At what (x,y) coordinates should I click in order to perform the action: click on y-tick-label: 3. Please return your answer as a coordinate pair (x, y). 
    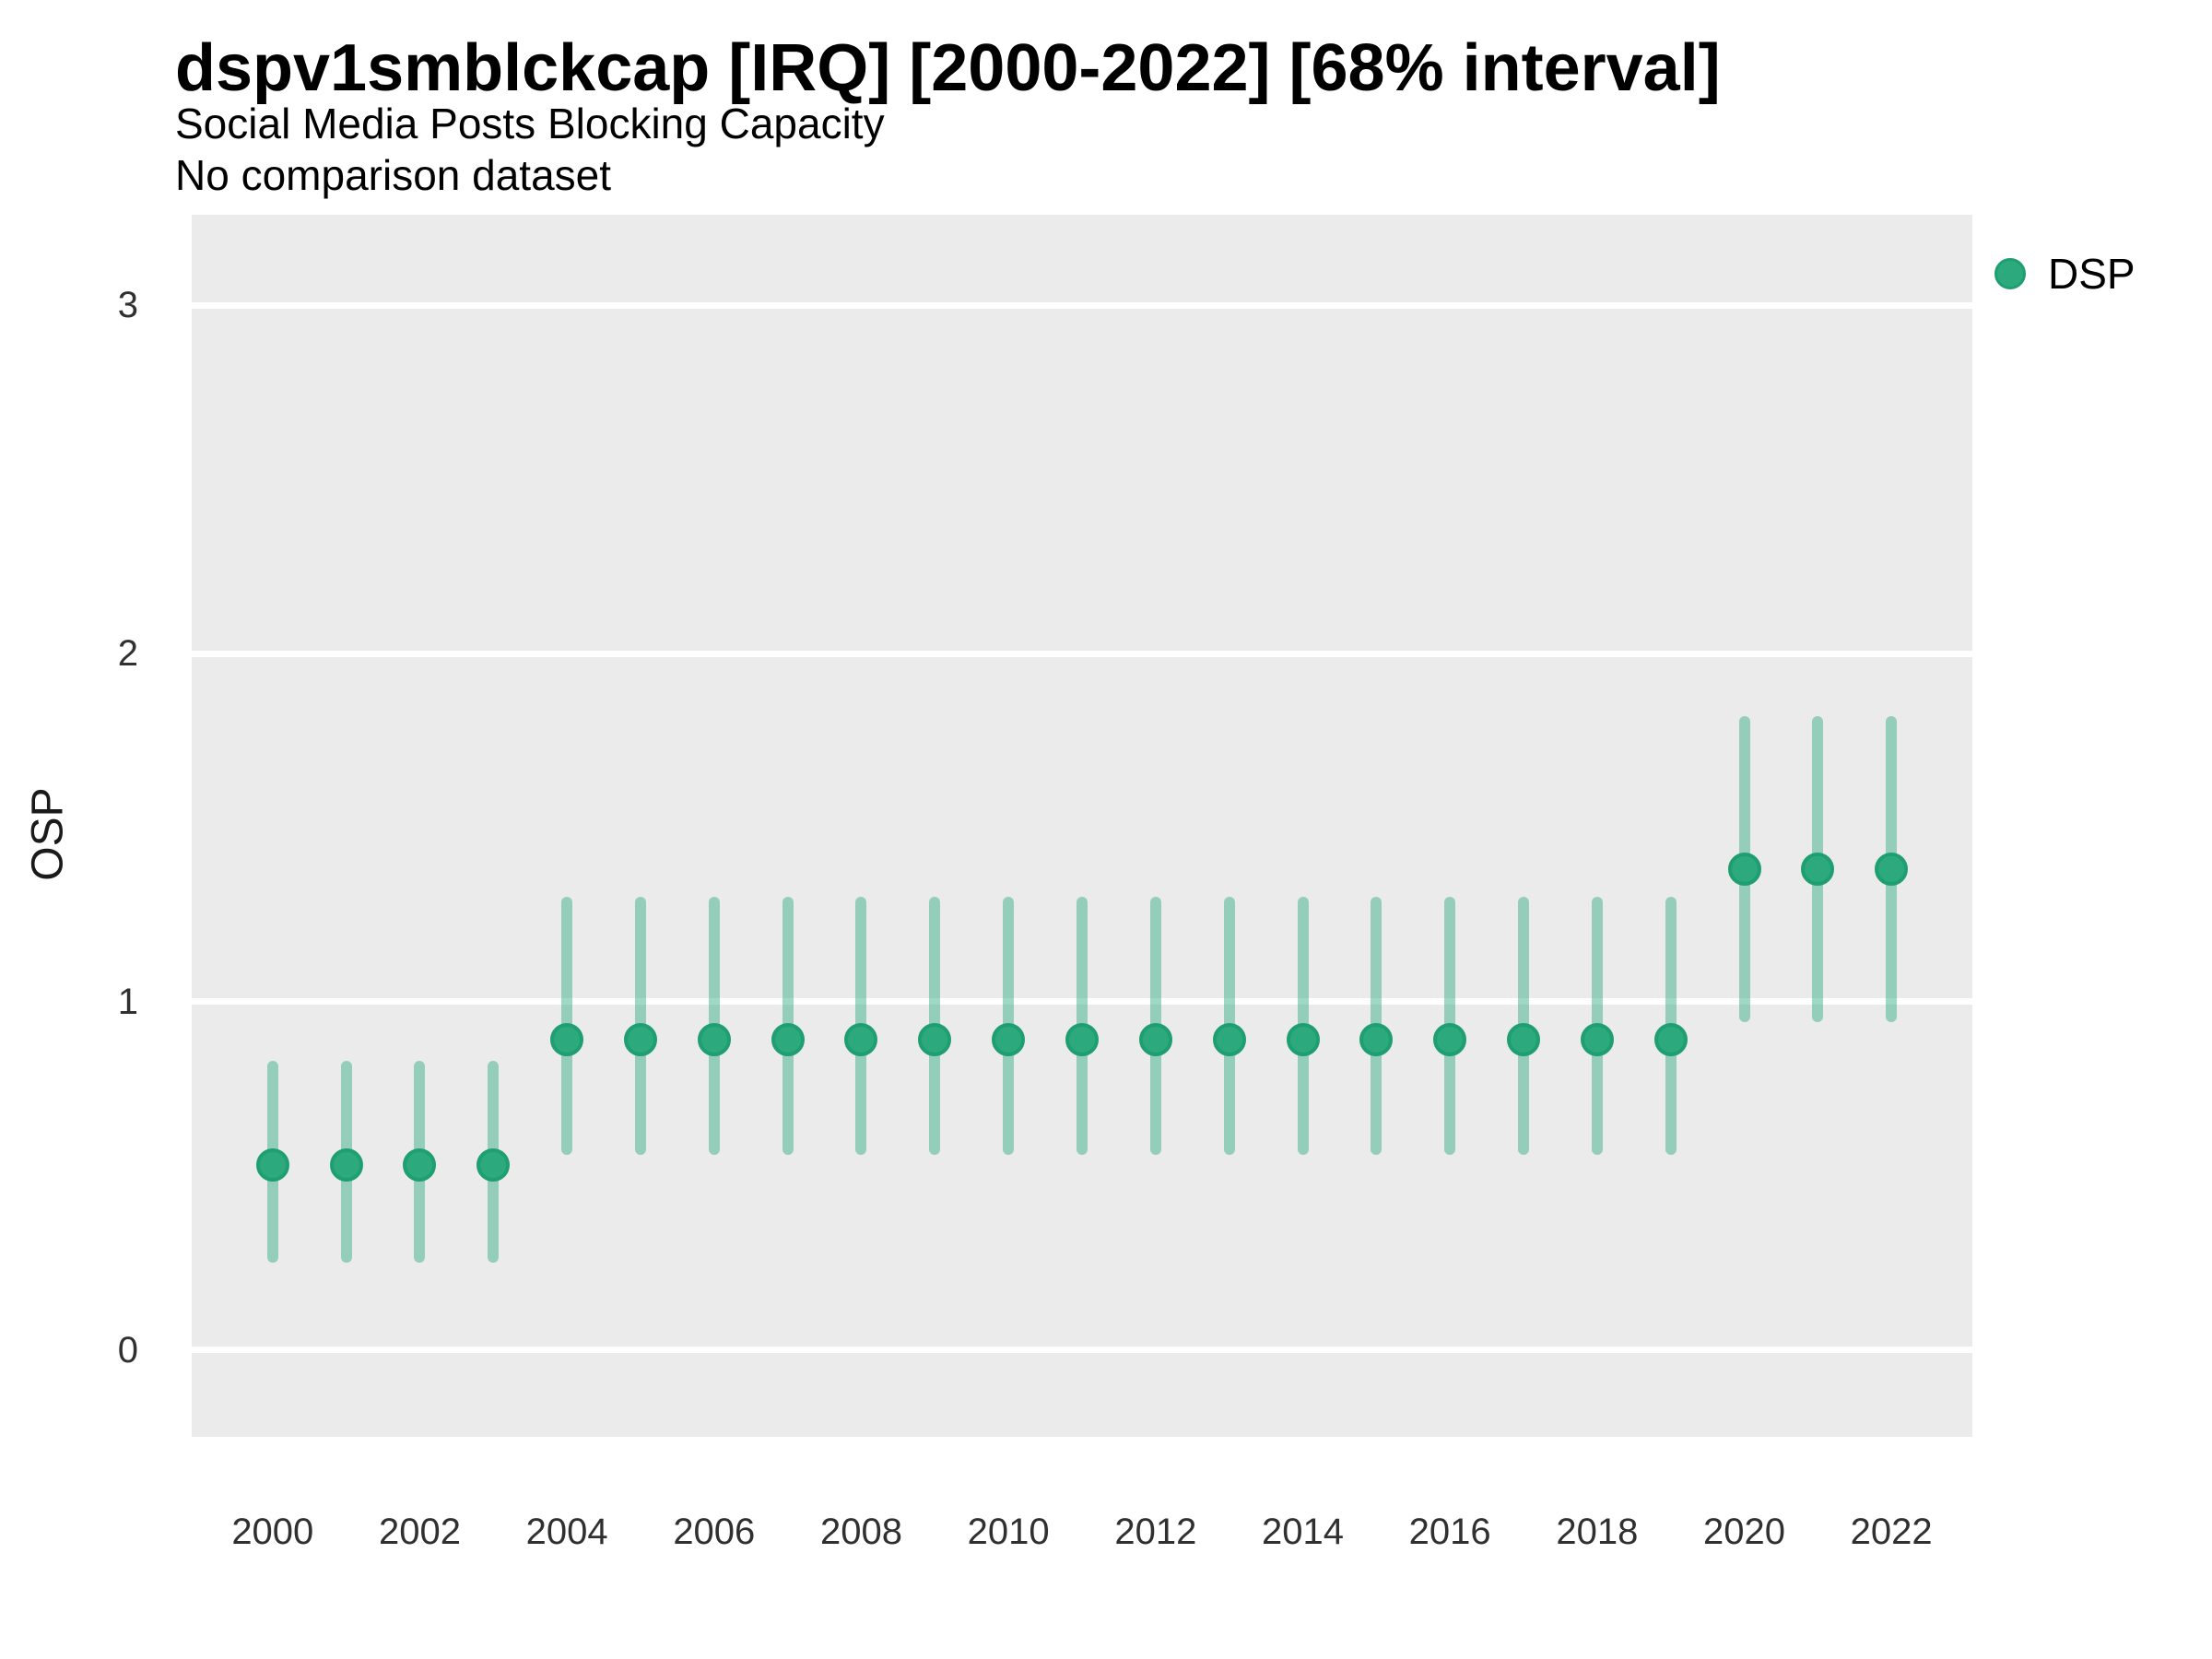
    Looking at the image, I should click on (127, 305).